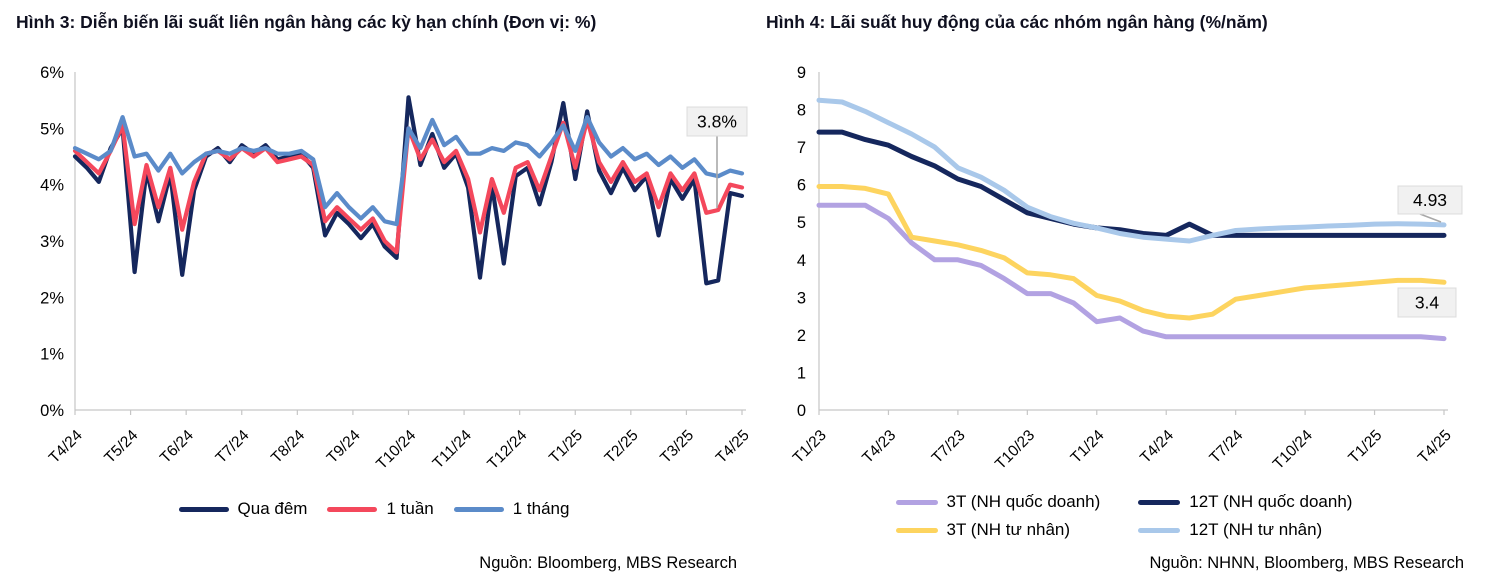  I want to click on legend-item: 3T (NH quốc doanh), so click(998, 502).